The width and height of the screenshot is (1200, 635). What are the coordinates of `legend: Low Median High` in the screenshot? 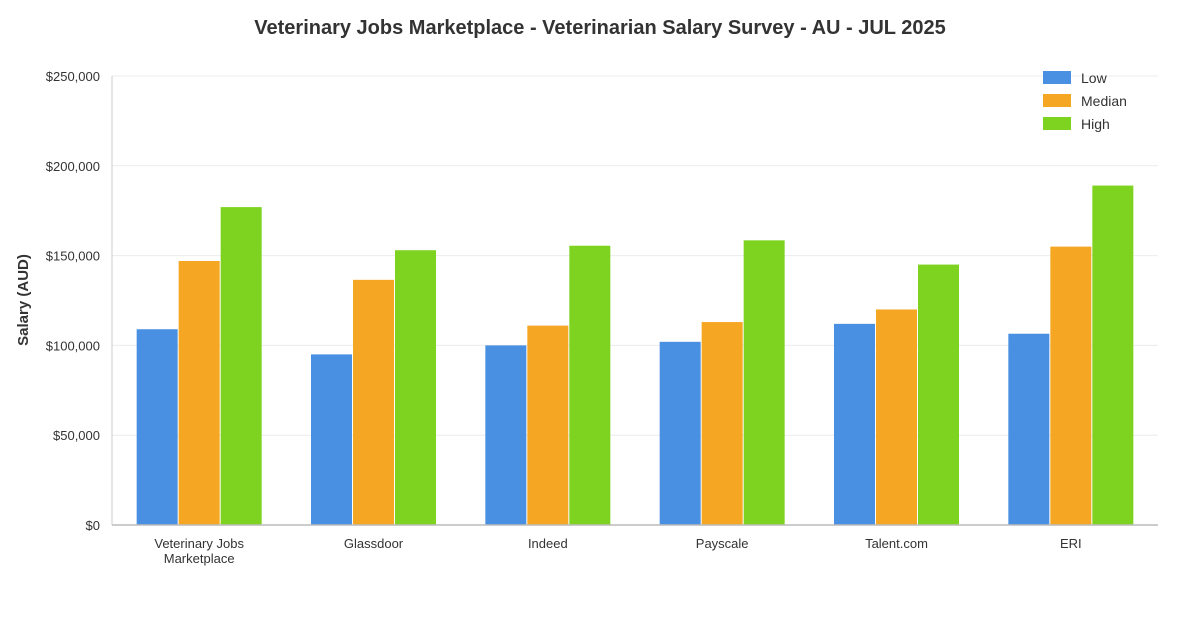 It's located at (1085, 101).